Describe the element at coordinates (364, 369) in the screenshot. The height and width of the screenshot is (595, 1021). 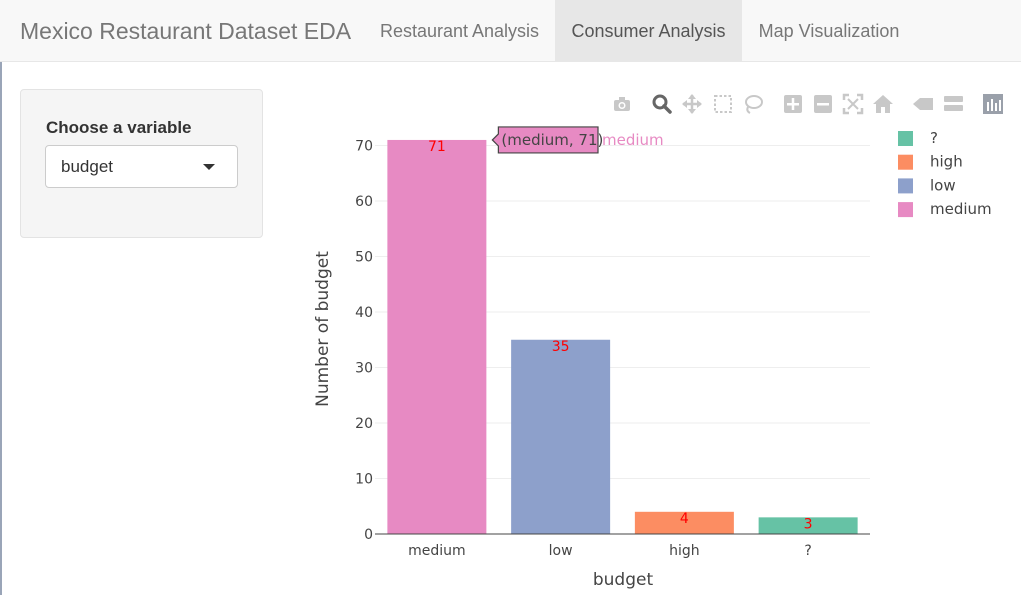
I see `y-tick-label: 30` at that location.